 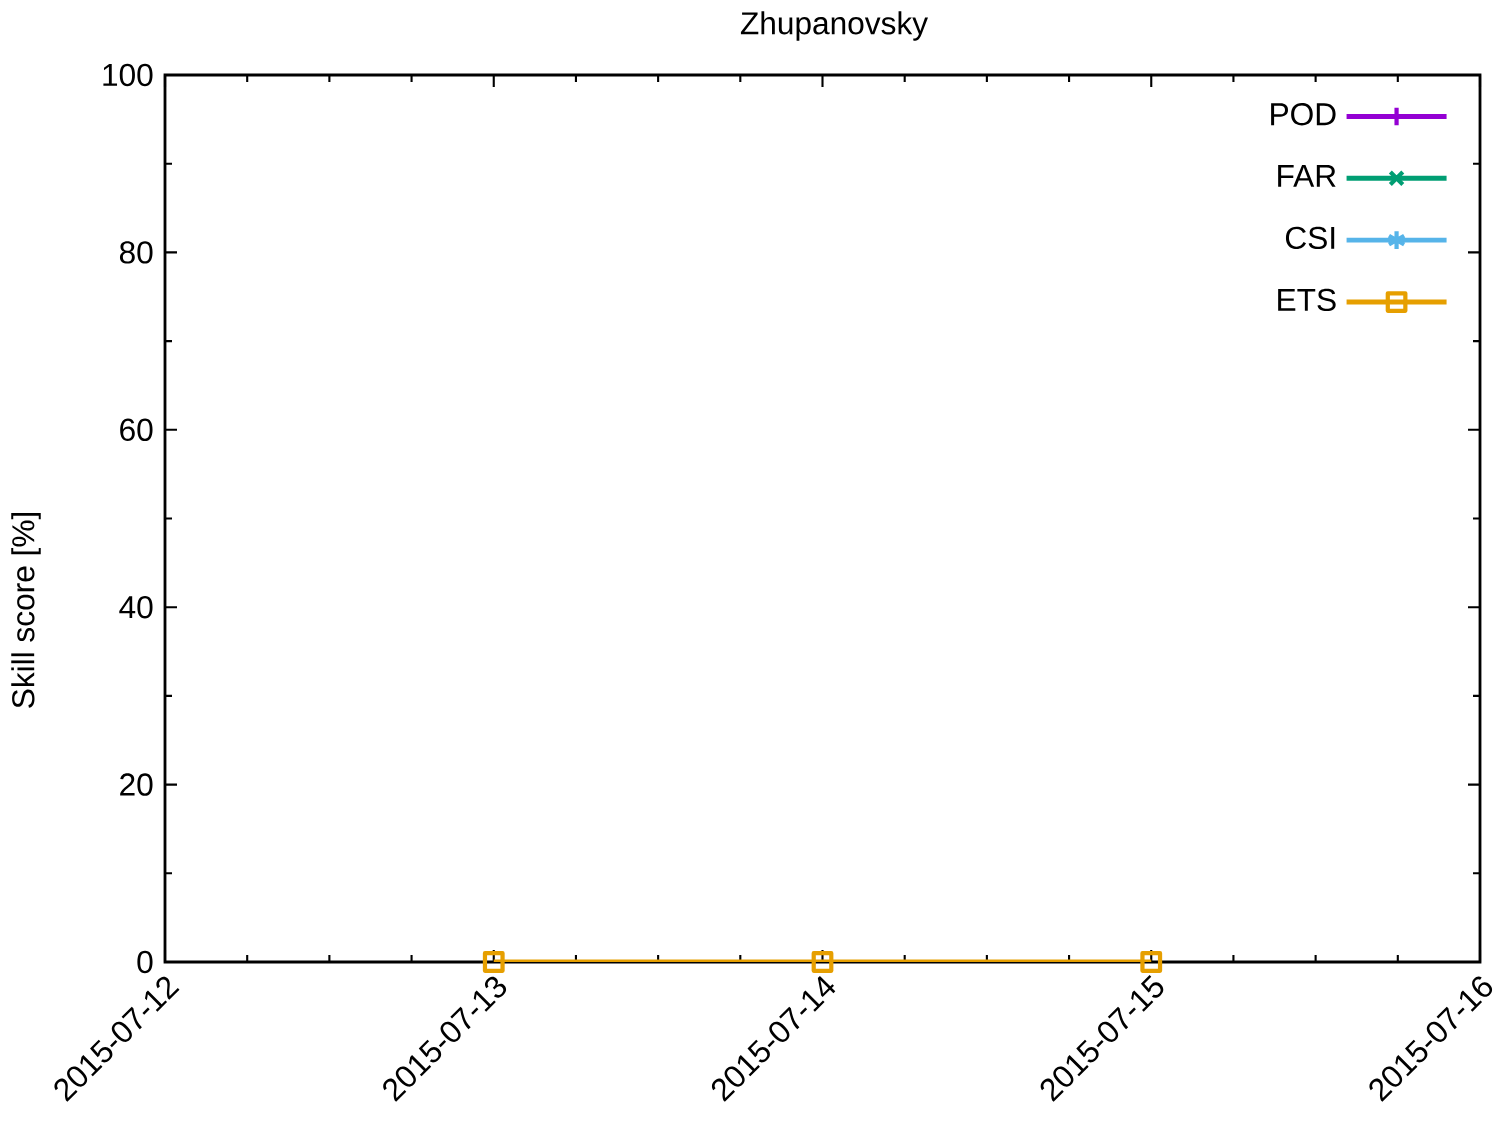 I want to click on y-axis-title: Skill score [%], so click(x=26, y=610).